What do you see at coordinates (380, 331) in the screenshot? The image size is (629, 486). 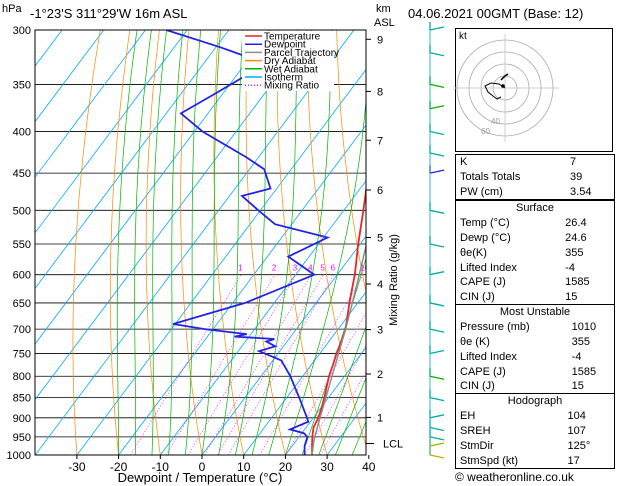 I see `km-tick-label: 3` at bounding box center [380, 331].